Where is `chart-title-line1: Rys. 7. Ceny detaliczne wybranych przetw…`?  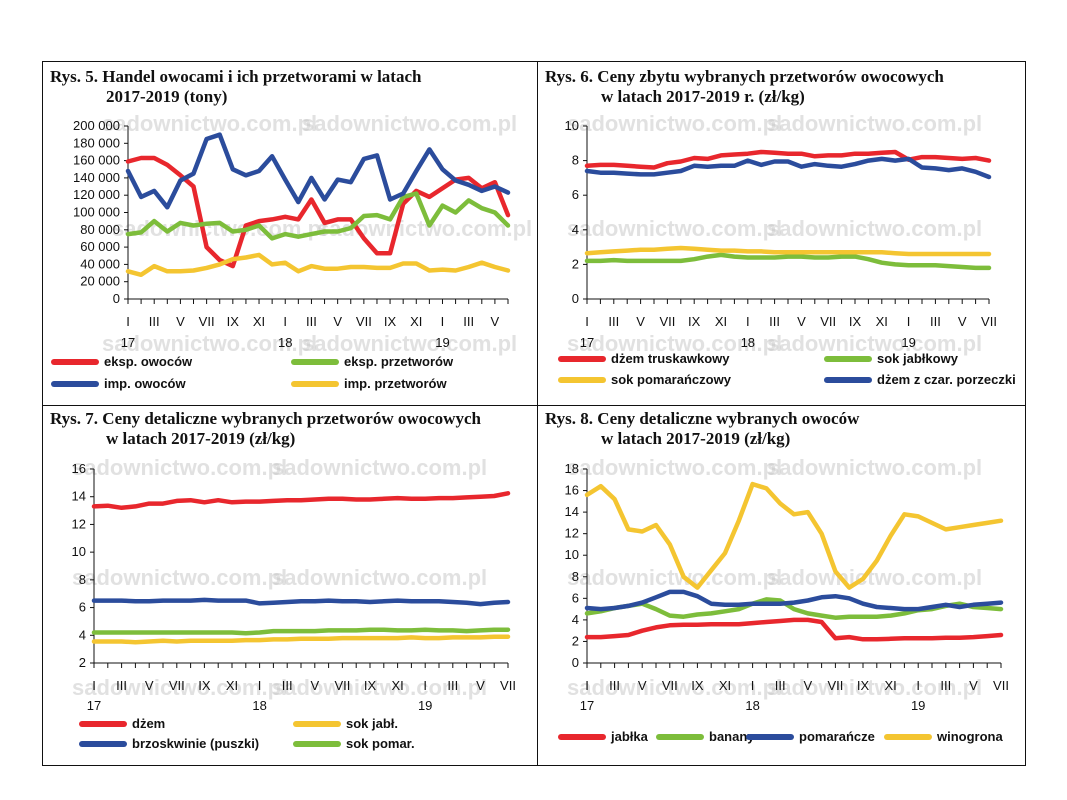
chart-title-line1: Rys. 7. Ceny detaliczne wybranych przetw… is located at coordinates (265, 418).